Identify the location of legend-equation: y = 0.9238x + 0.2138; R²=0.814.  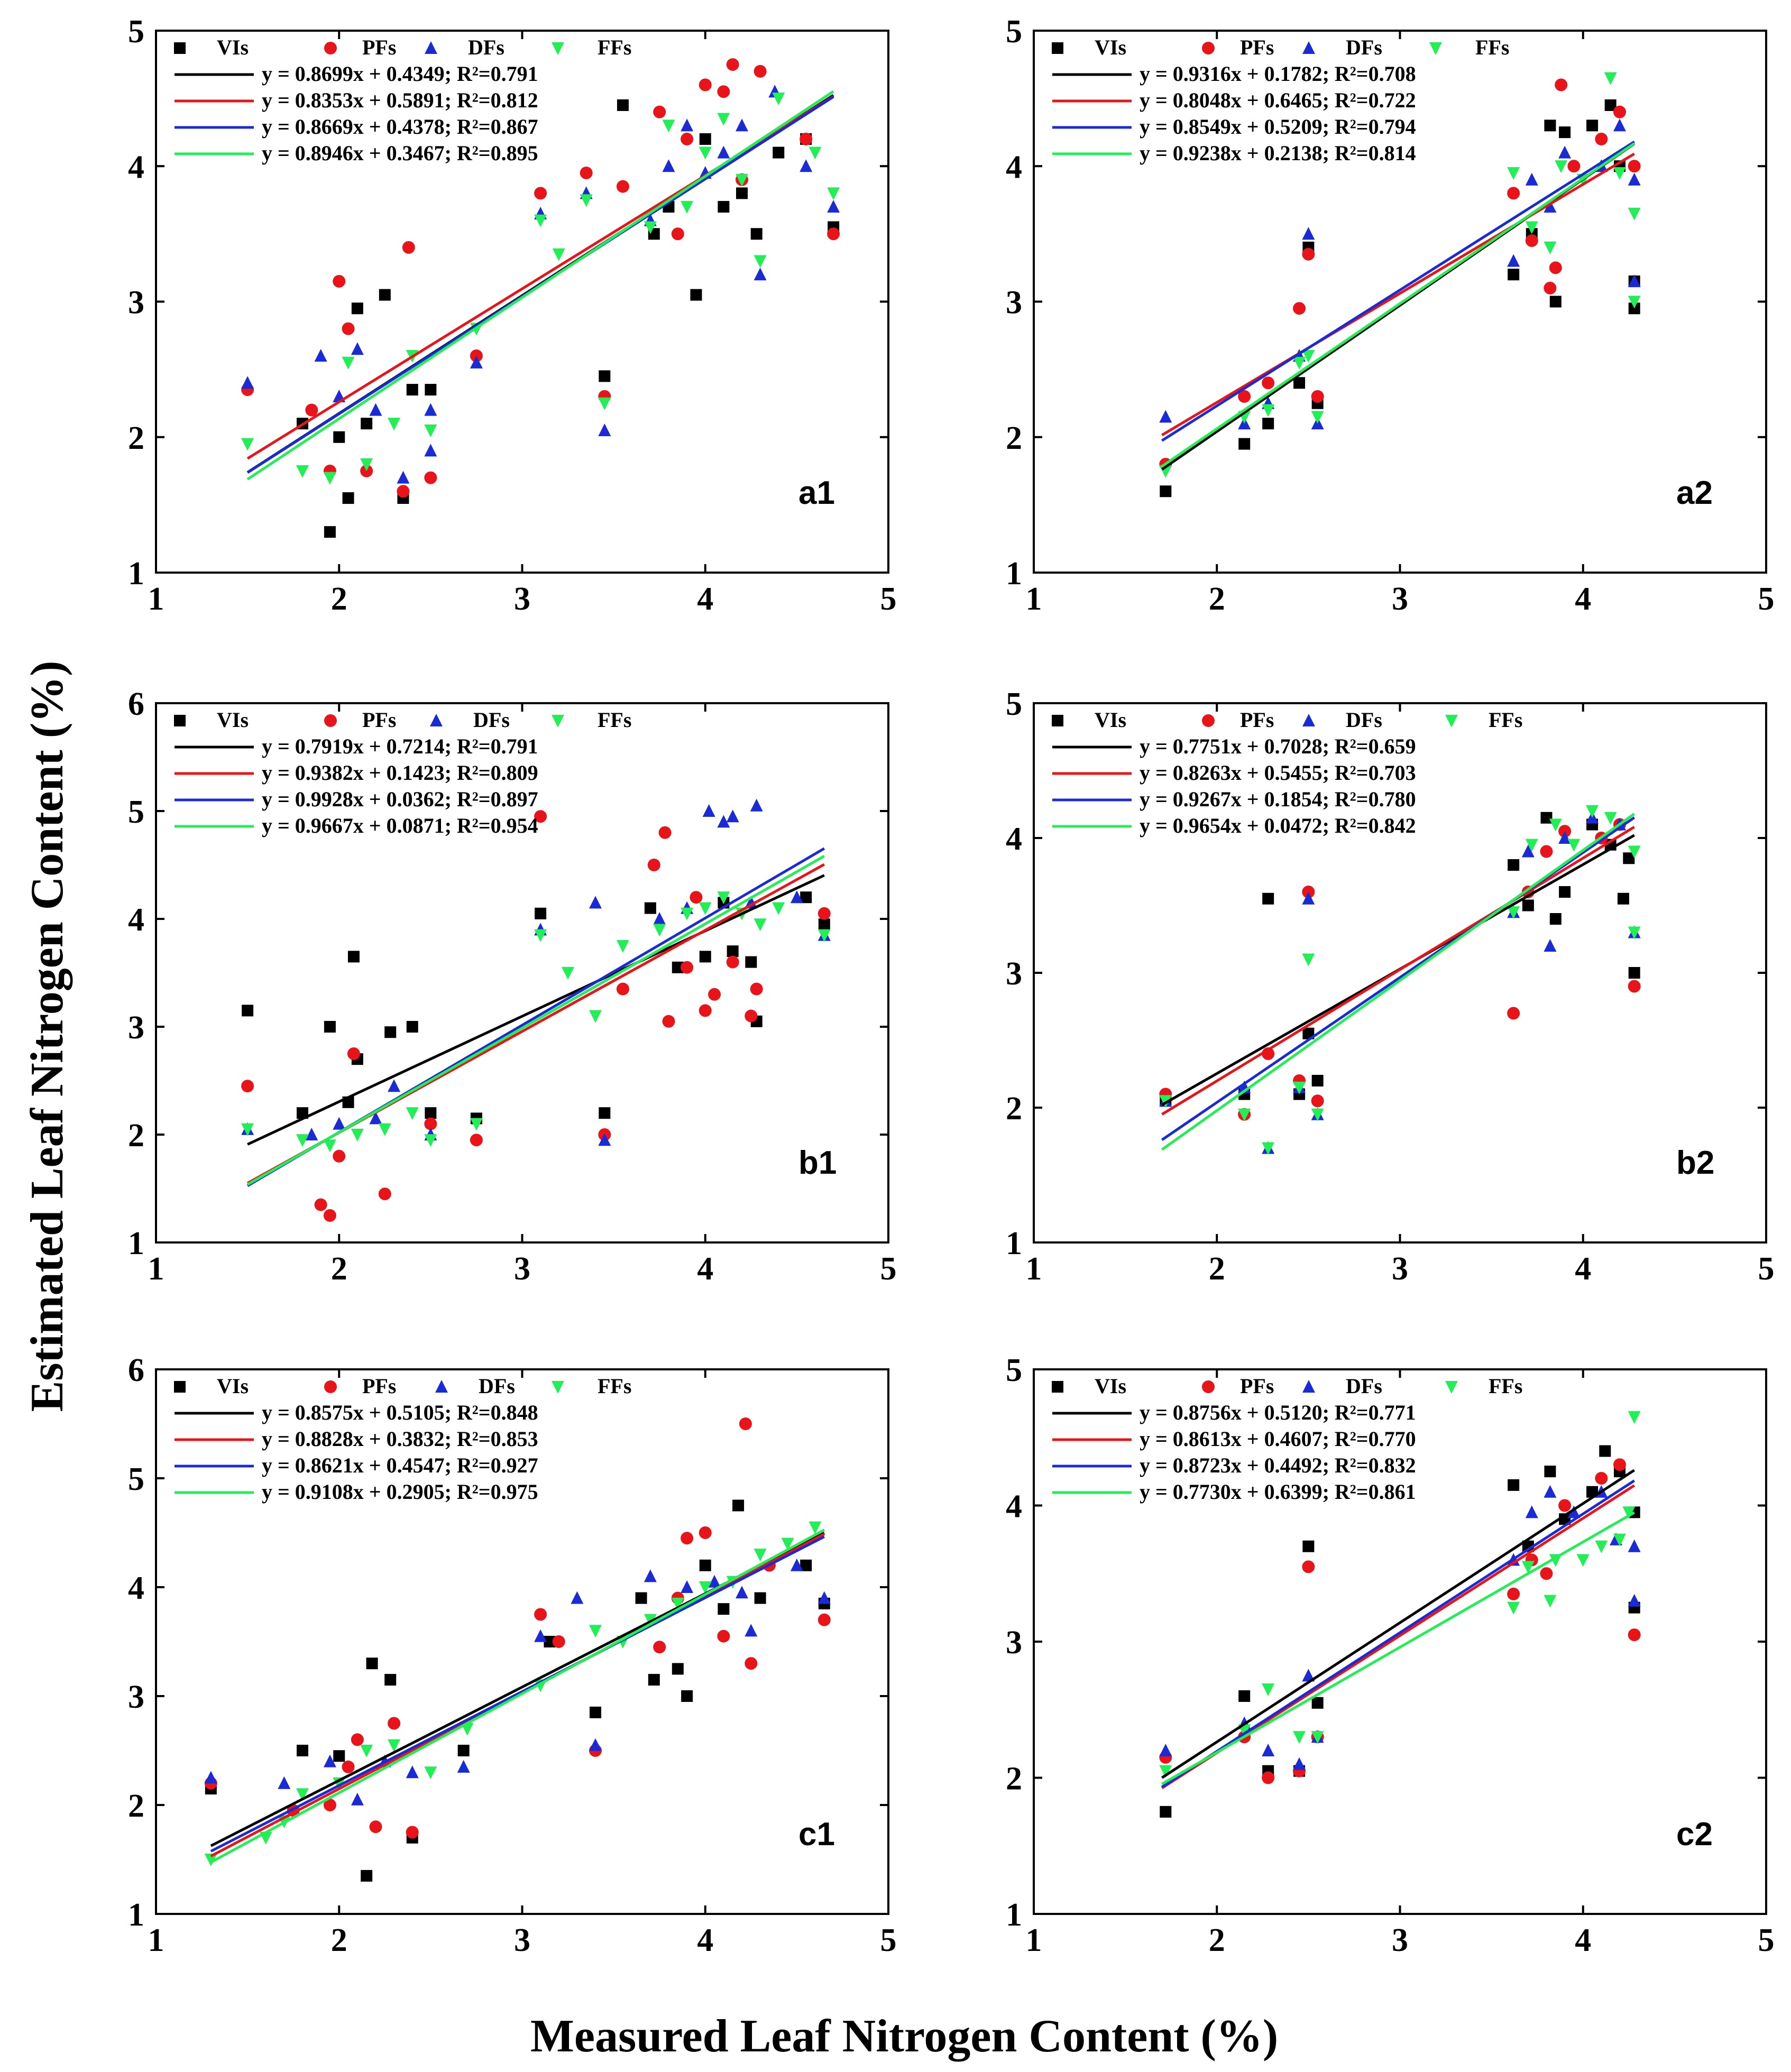
(1278, 153).